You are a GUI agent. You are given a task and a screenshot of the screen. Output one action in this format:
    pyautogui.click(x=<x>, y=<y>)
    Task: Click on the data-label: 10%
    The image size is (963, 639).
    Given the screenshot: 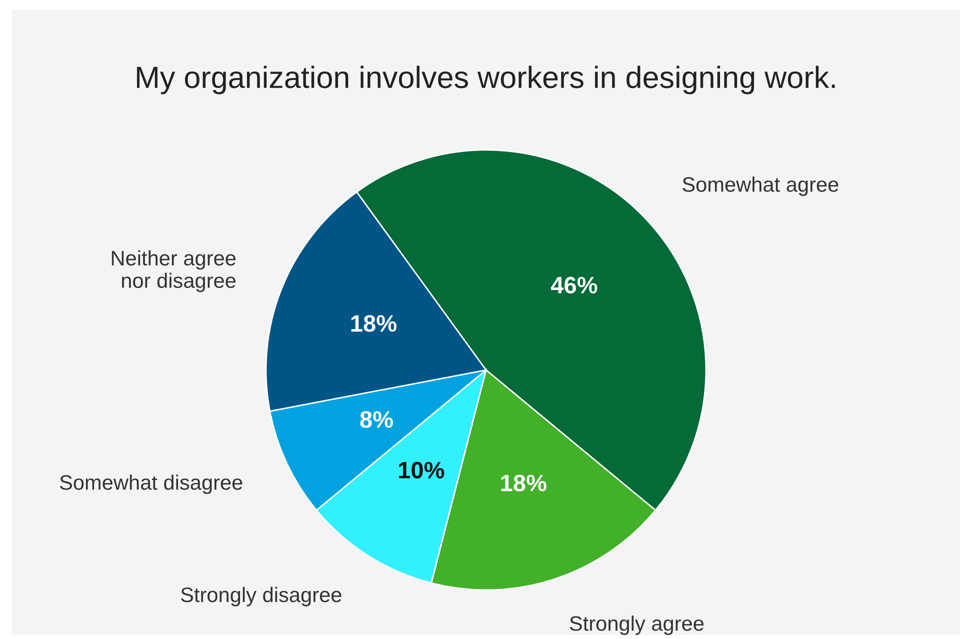 What is the action you would take?
    pyautogui.click(x=421, y=470)
    